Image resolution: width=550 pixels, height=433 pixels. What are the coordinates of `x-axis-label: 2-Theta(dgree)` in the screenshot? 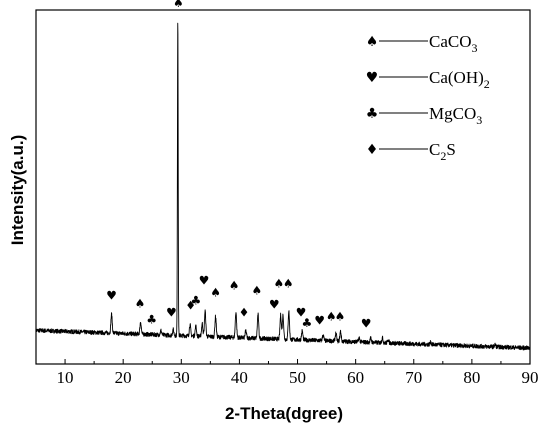 It's located at (284, 413).